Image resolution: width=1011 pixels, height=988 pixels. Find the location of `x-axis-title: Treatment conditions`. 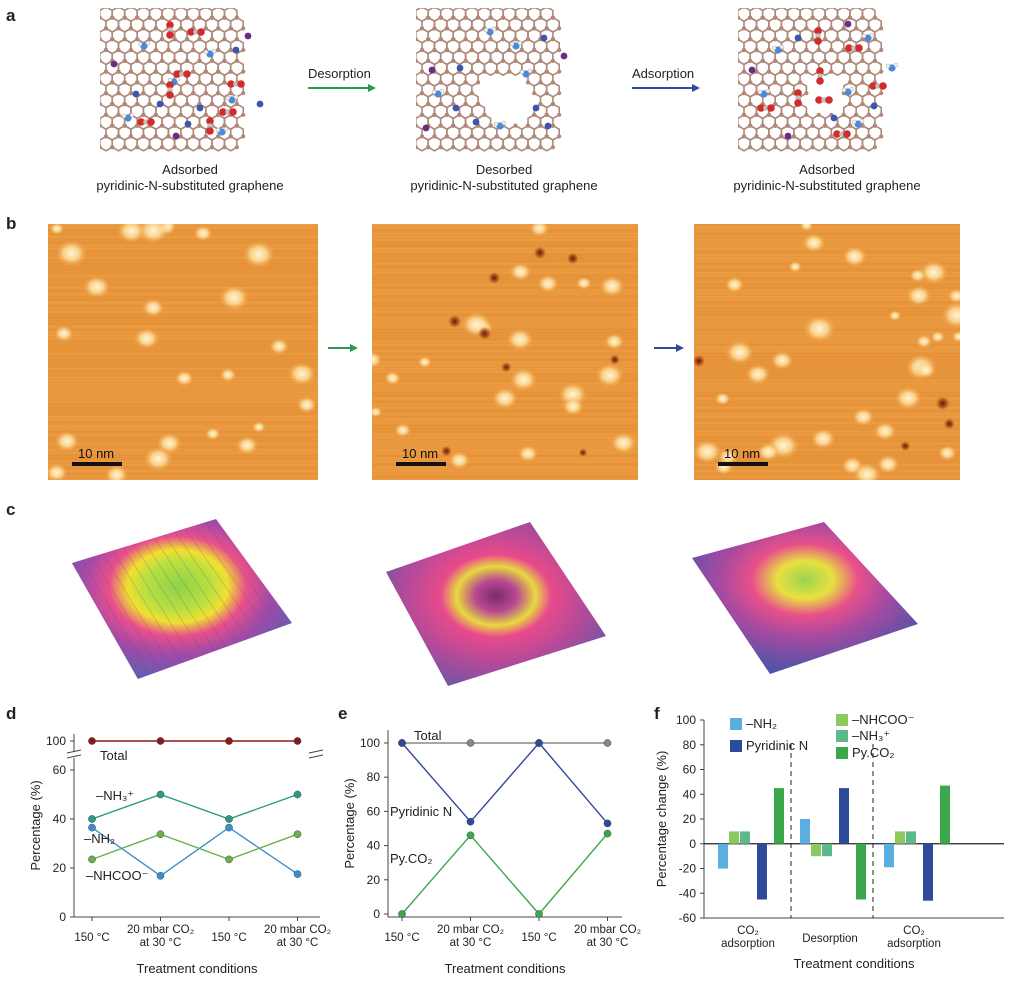

x-axis-title: Treatment conditions is located at coordinates (505, 968).